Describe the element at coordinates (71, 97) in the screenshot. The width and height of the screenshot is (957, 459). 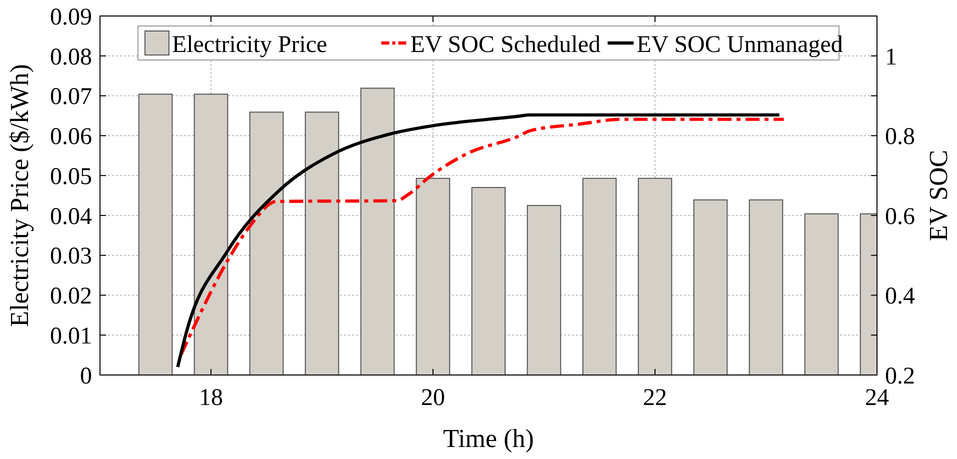
I see `y-tick-label: 0.07` at that location.